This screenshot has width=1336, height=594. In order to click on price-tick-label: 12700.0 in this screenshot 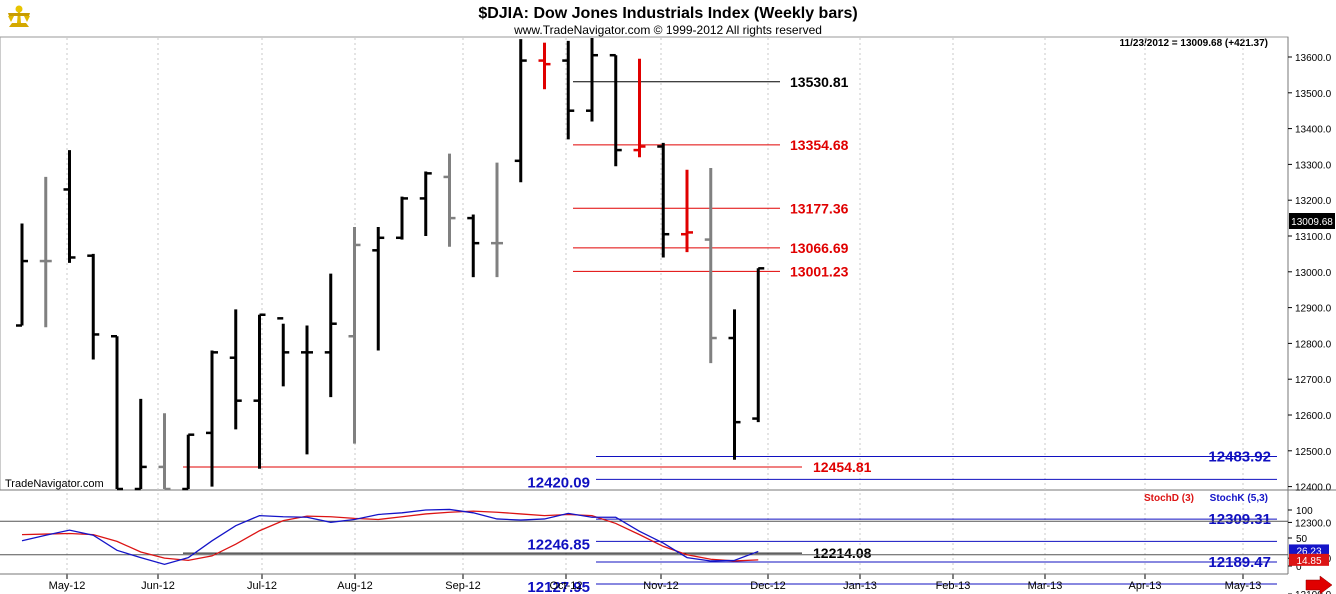, I will do `click(1313, 380)`.